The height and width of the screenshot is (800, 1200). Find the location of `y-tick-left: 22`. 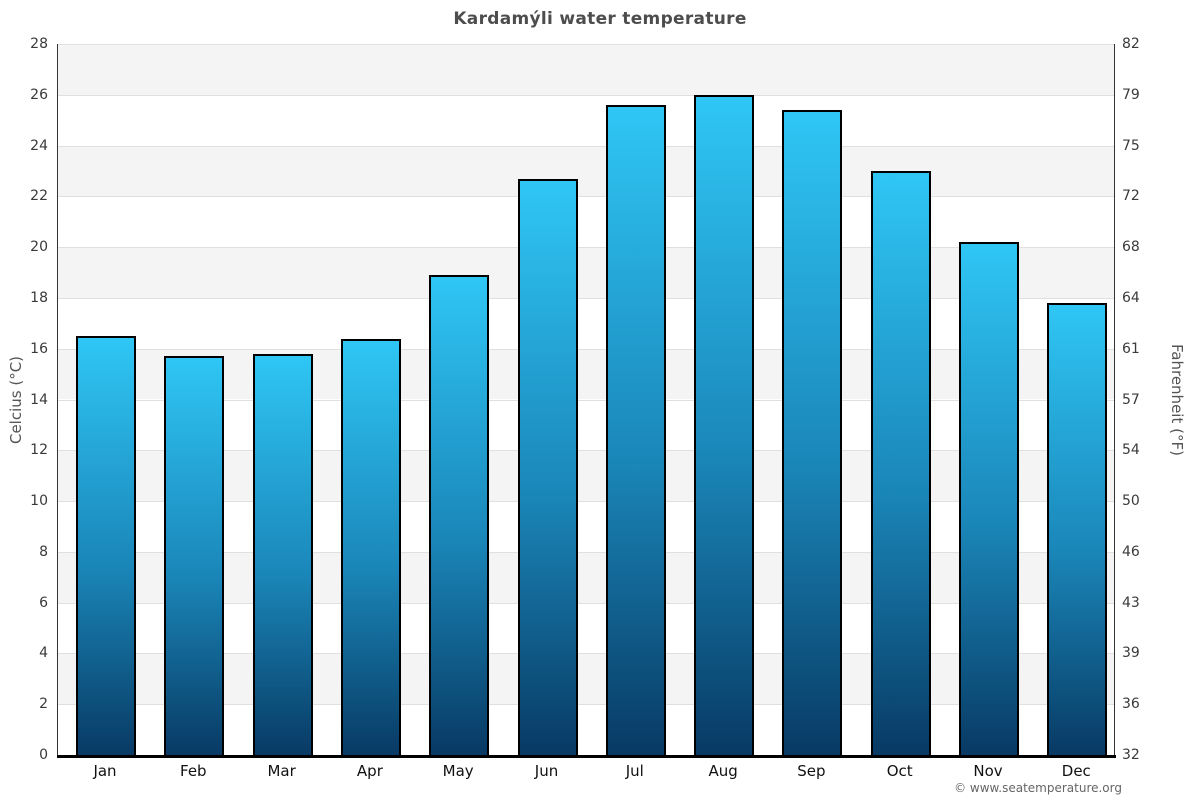

y-tick-left: 22 is located at coordinates (39, 196).